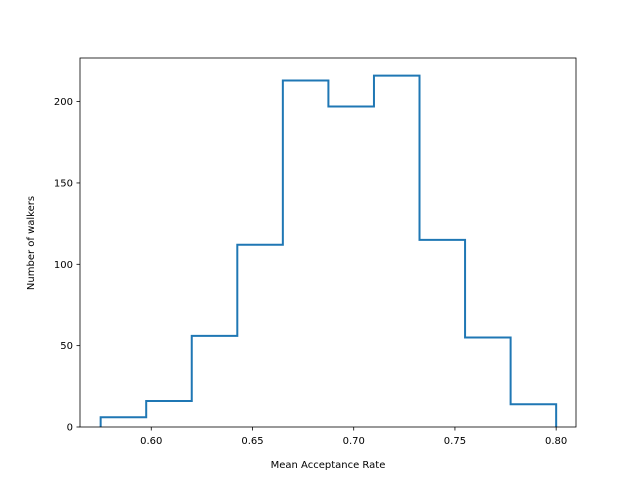 This screenshot has width=640, height=480. I want to click on y-tick-label: 0, so click(70, 428).